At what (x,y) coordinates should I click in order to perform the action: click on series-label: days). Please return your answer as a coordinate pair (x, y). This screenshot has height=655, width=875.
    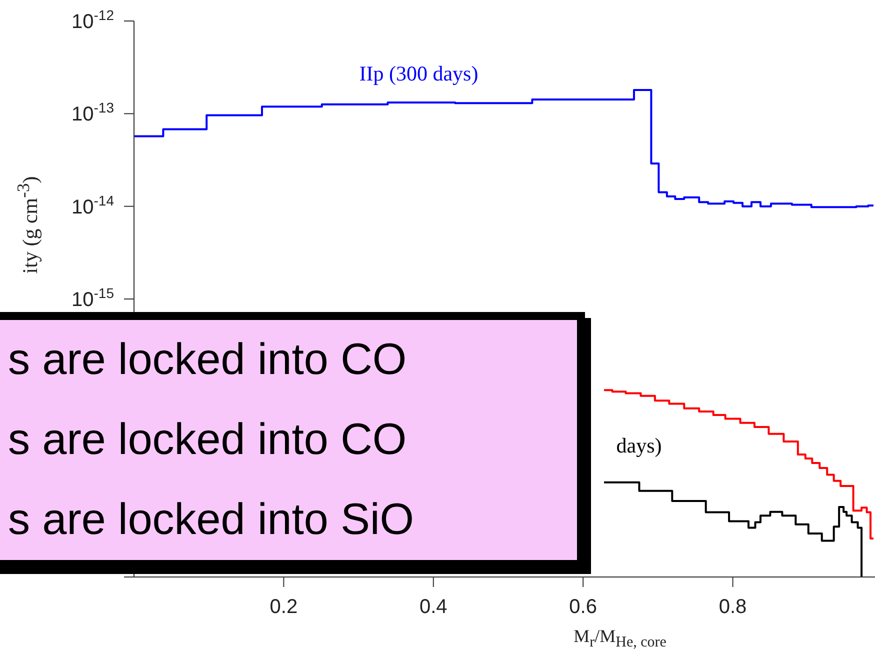
    Looking at the image, I should click on (639, 445).